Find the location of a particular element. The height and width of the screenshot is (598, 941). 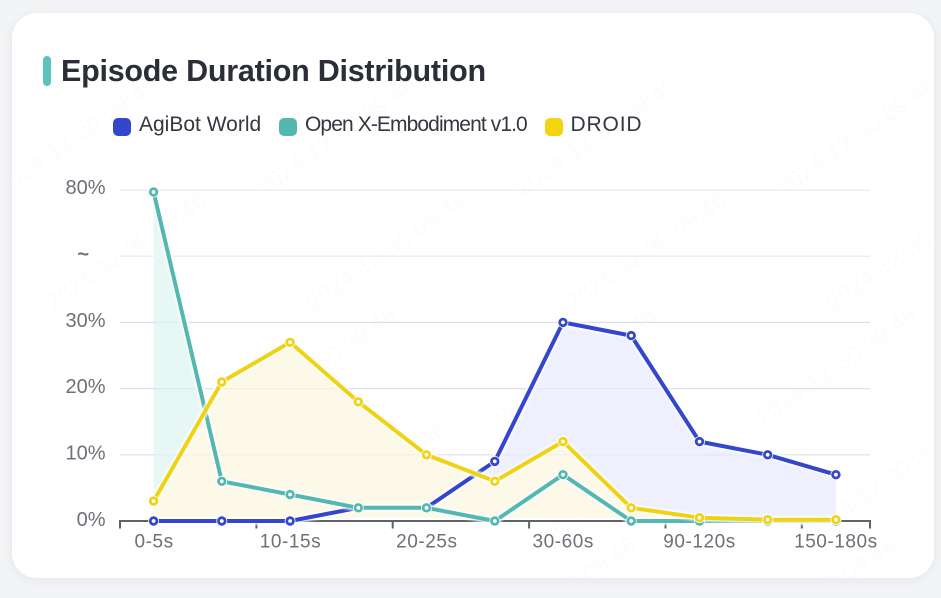

svg-text: 10-15s is located at coordinates (290, 542).